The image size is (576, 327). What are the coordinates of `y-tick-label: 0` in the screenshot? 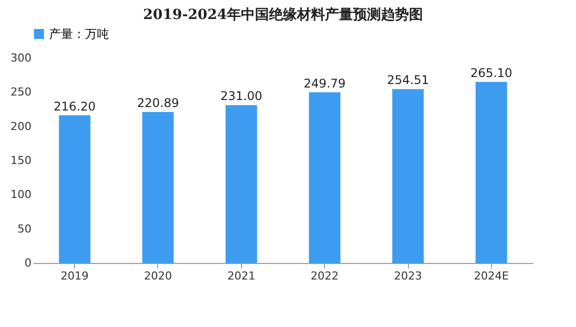 It's located at (28, 263).